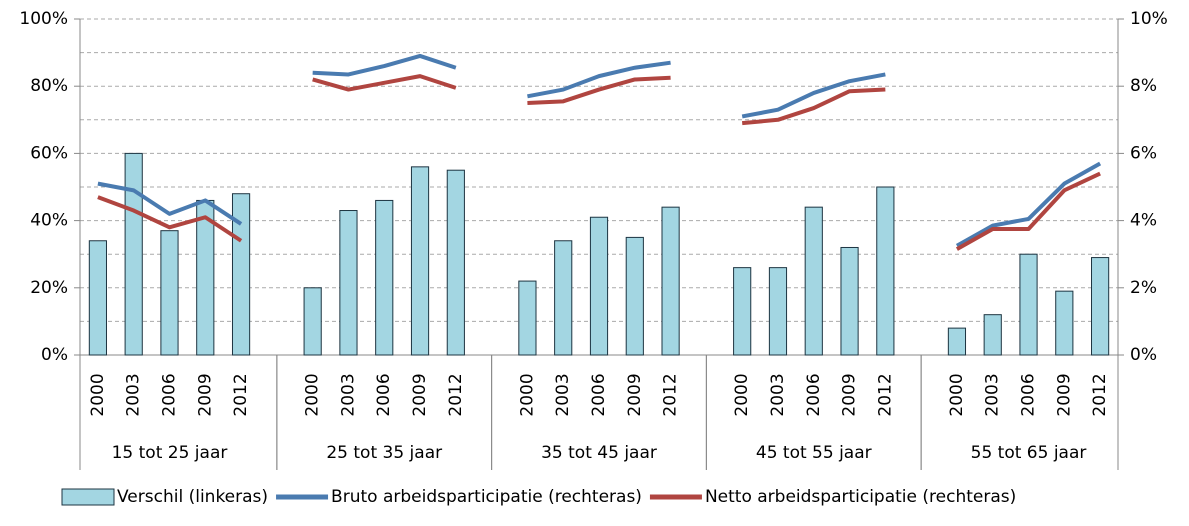 The image size is (1189, 526). Describe the element at coordinates (1029, 453) in the screenshot. I see `group-label: 55 tot 65 jaar` at that location.